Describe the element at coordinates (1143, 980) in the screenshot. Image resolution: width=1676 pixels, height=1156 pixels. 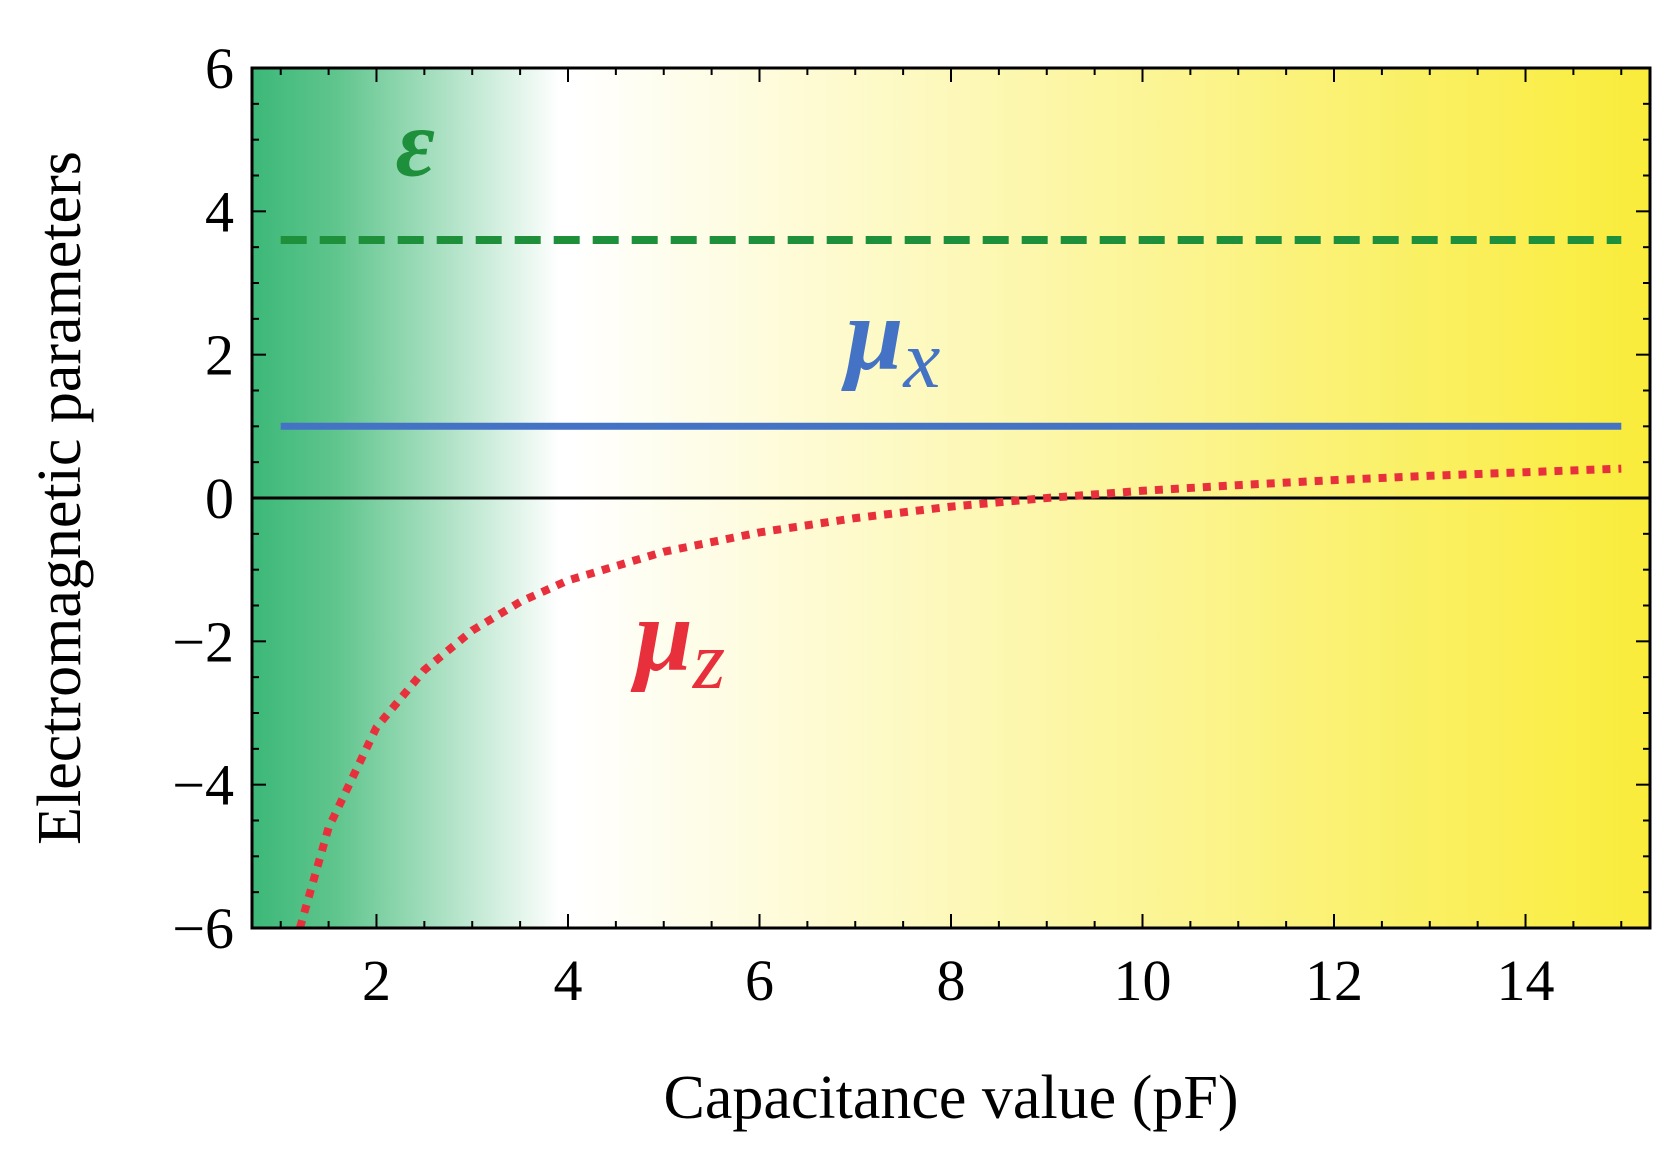
I see `x-tick-label: 10` at that location.